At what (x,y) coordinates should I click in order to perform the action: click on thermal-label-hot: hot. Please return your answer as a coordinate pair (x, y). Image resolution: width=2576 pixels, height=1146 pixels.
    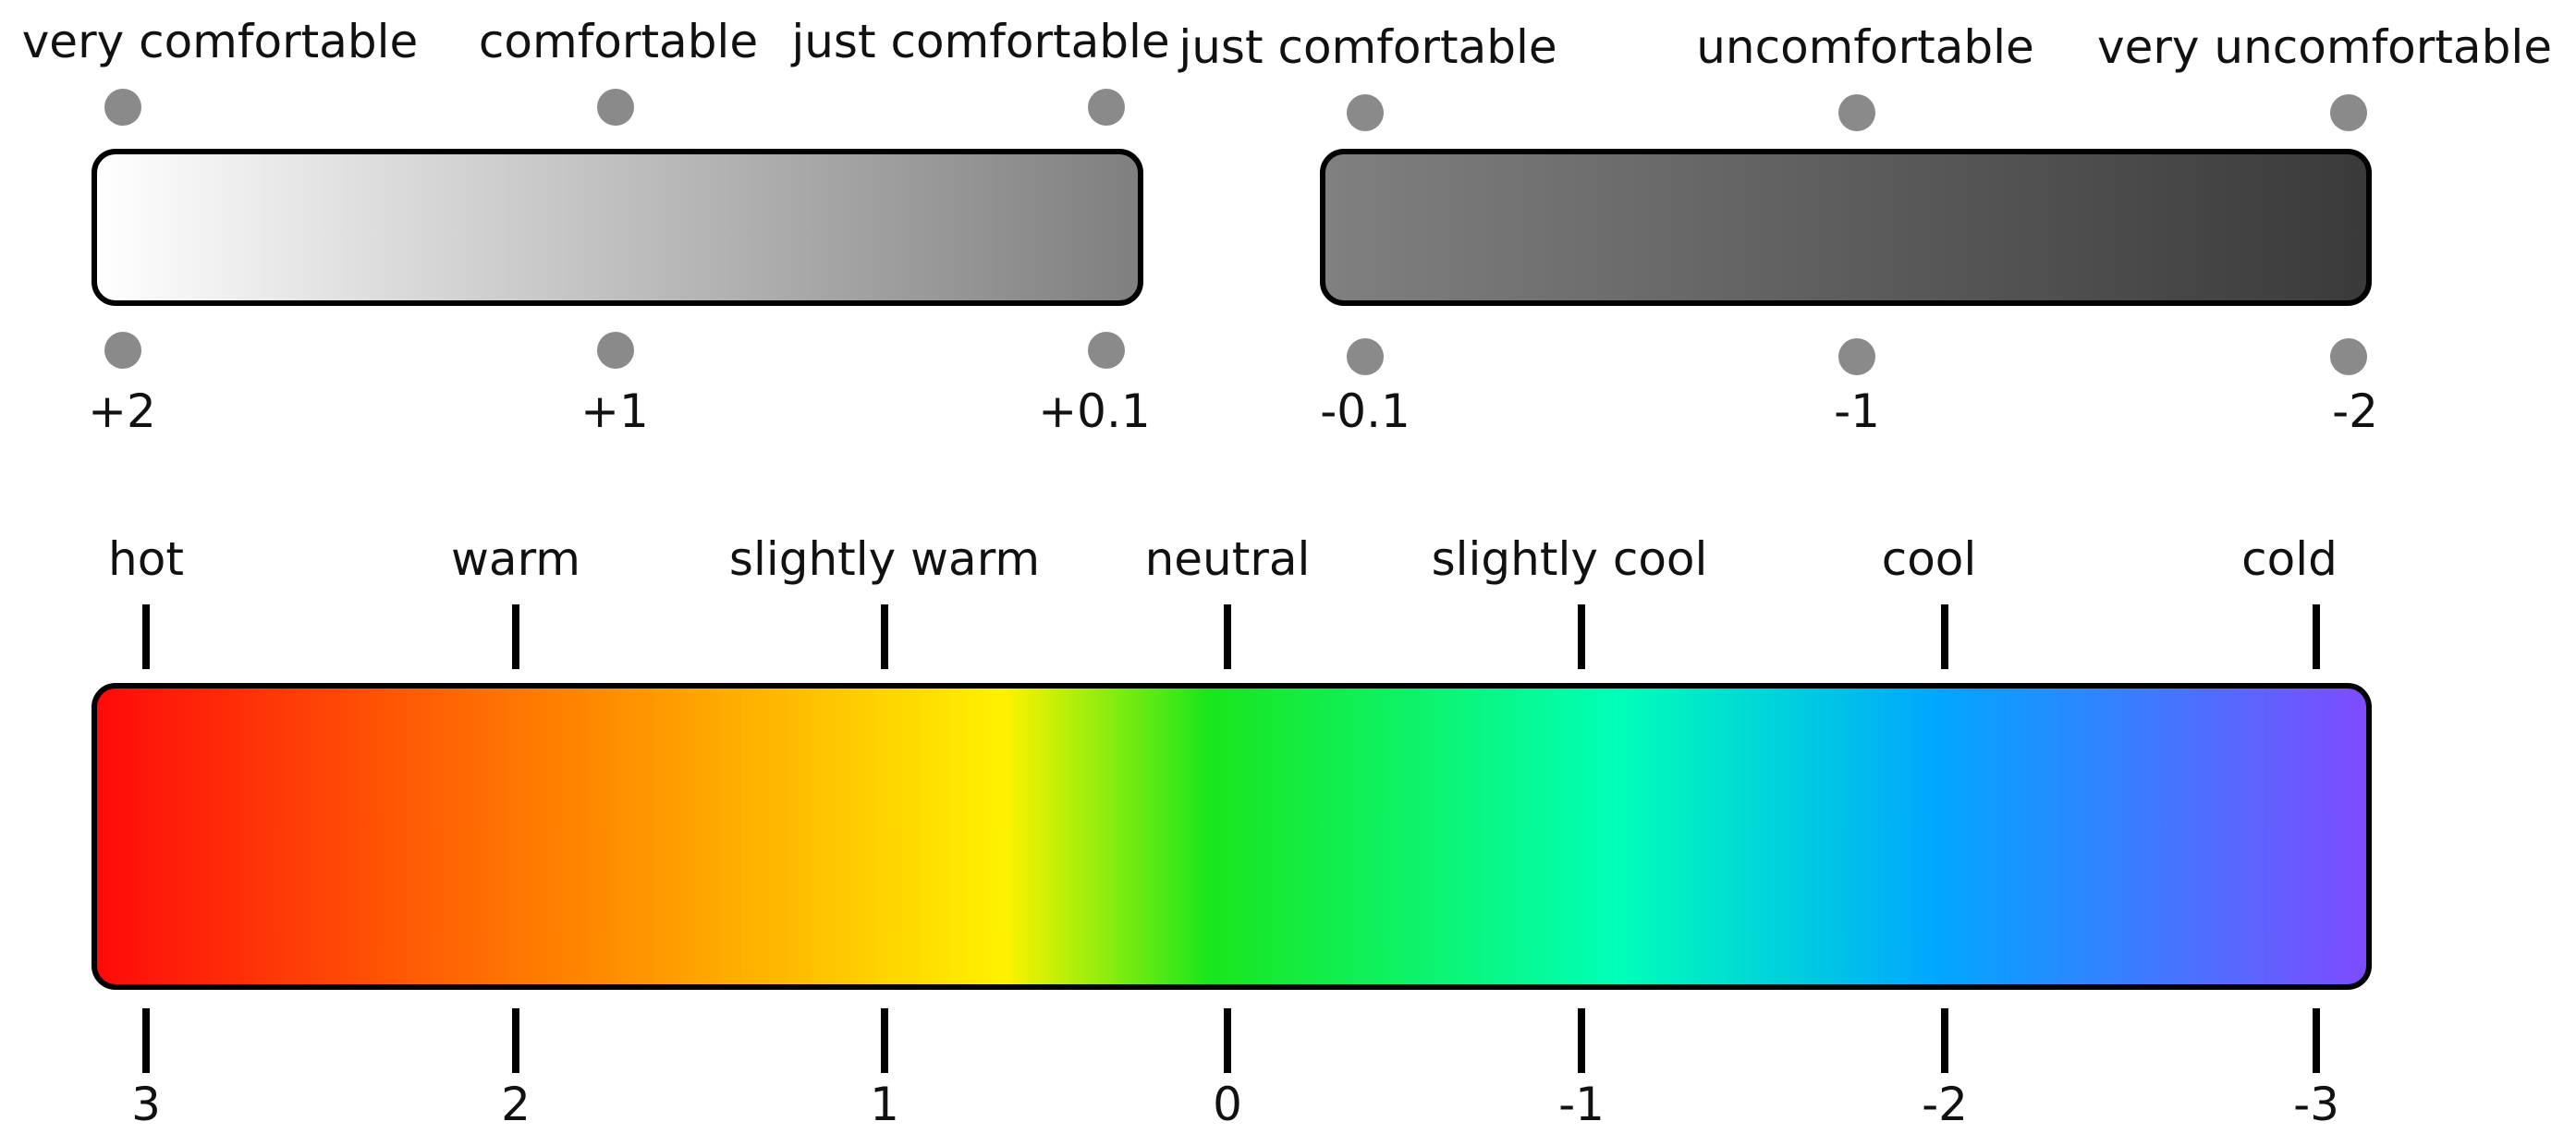
    Looking at the image, I should click on (146, 559).